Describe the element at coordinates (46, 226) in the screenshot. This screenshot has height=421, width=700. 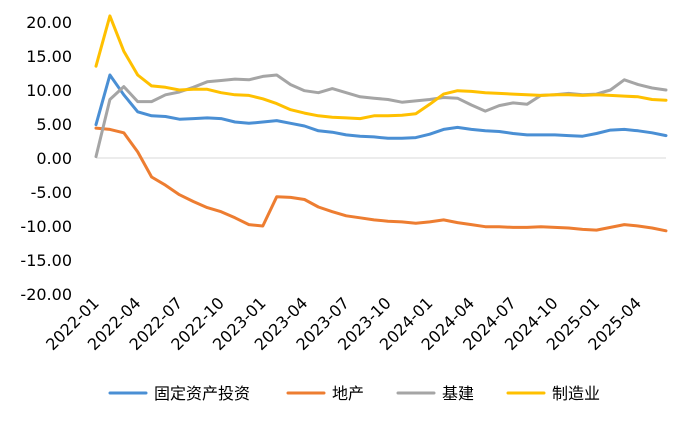
I see `y-tick-label: -10.00` at that location.